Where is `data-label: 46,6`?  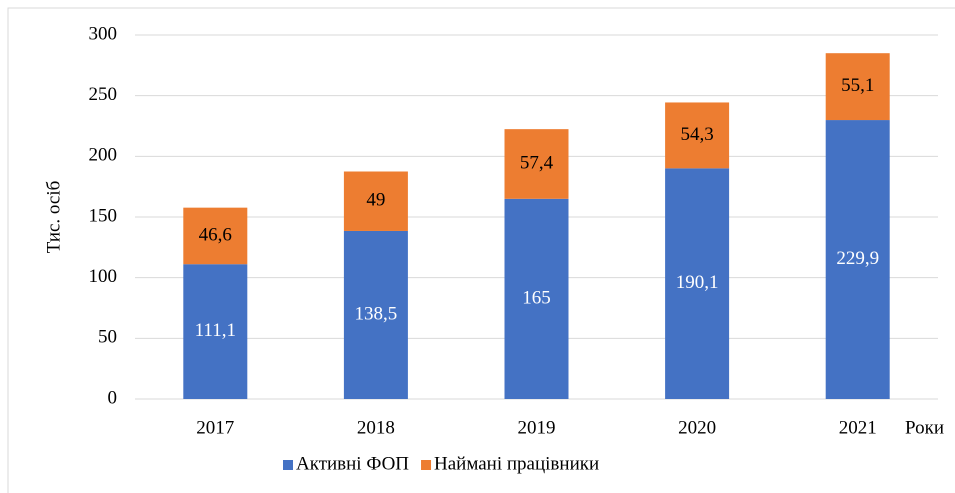
data-label: 46,6 is located at coordinates (215, 234).